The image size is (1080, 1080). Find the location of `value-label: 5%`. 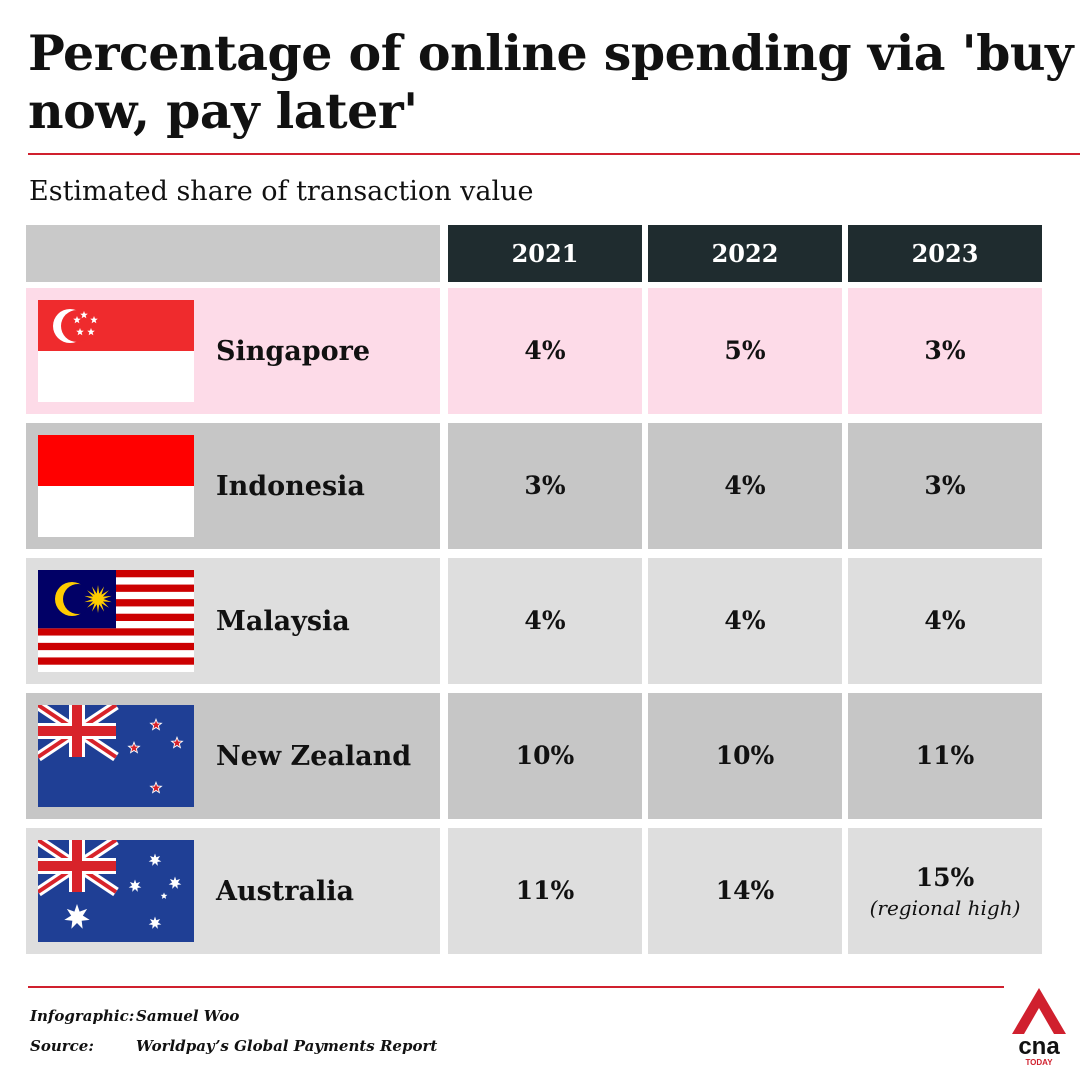

value-label: 5% is located at coordinates (745, 350).